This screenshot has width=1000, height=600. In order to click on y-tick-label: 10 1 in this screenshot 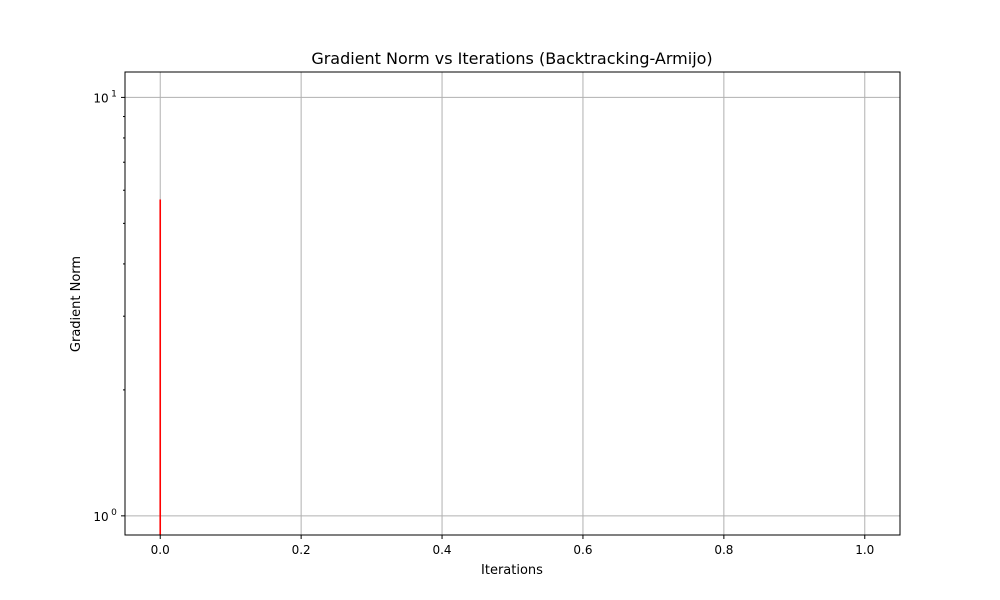, I will do `click(105, 97)`.